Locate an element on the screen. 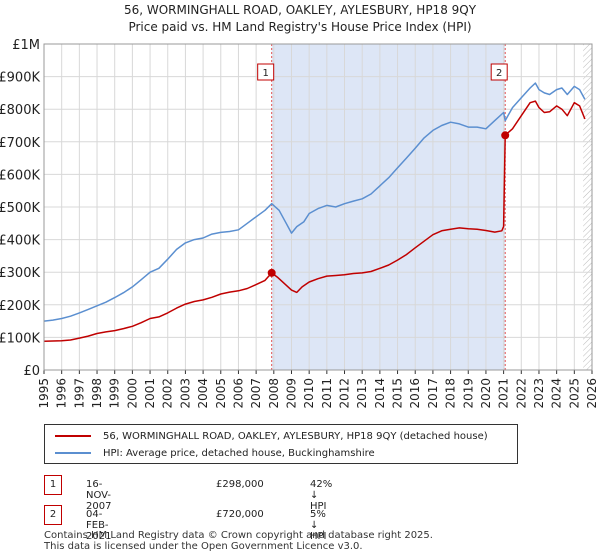 Image resolution: width=600 pixels, height=560 pixels. x-tick-label: 2020 is located at coordinates (486, 393).